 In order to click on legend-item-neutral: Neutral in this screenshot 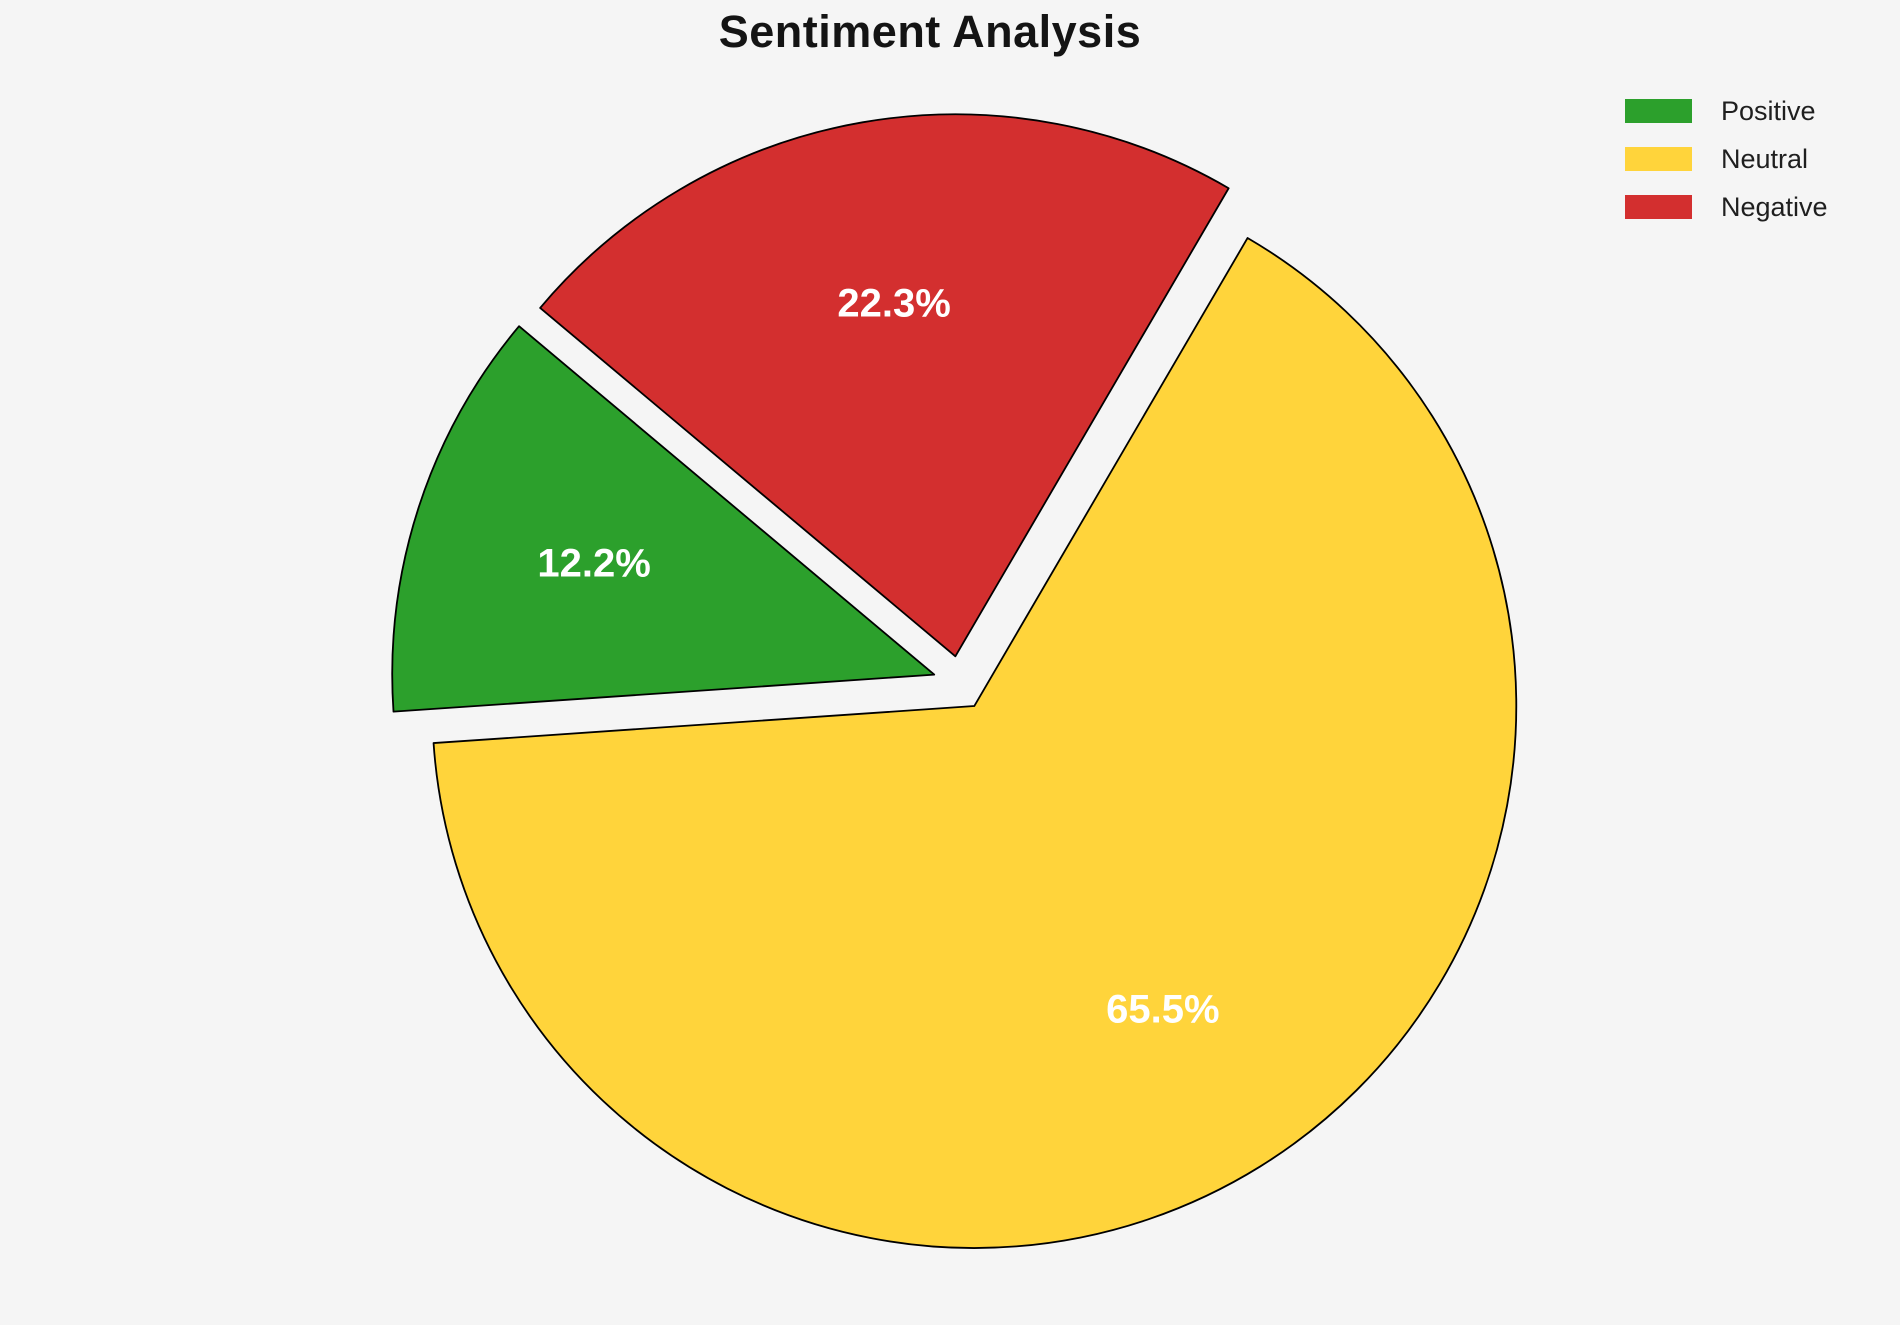, I will do `click(1726, 158)`.